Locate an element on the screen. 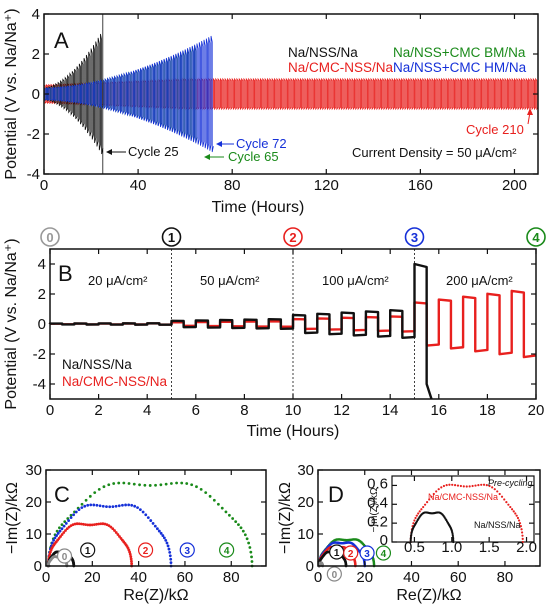  inset-traces is located at coordinates (466, 513).